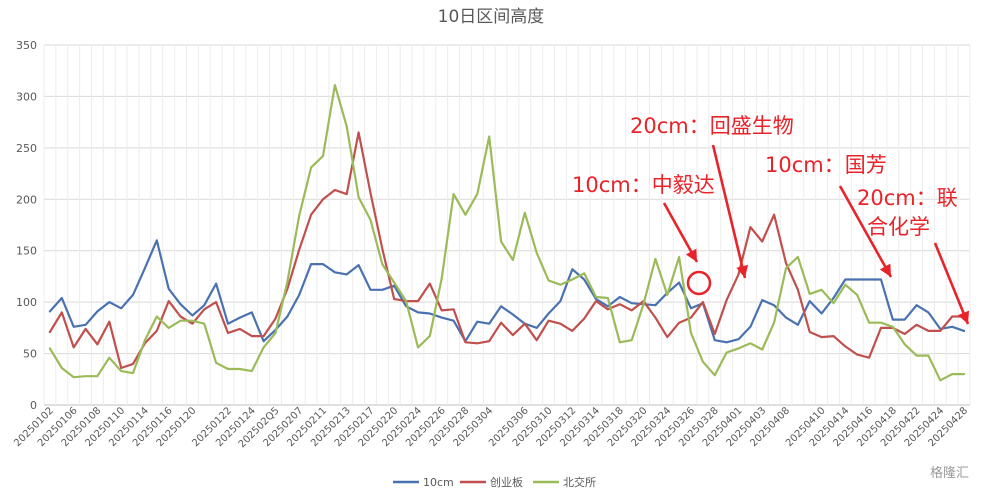  What do you see at coordinates (712, 126) in the screenshot?
I see `annotation-text: 20cm：回盛生物` at bounding box center [712, 126].